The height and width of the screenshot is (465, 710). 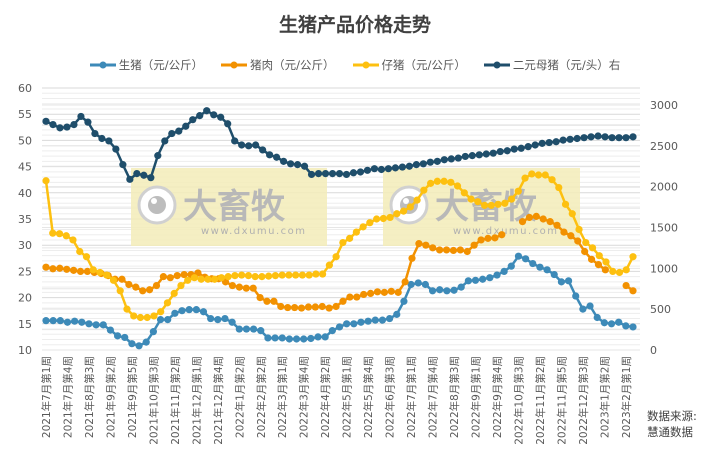 I want to click on chart-legend: 生猪（元/公斤） 猪肉（元/公斤） 仔猪（元/公斤） 二元母猪（元/头）右, so click(x=355, y=65).